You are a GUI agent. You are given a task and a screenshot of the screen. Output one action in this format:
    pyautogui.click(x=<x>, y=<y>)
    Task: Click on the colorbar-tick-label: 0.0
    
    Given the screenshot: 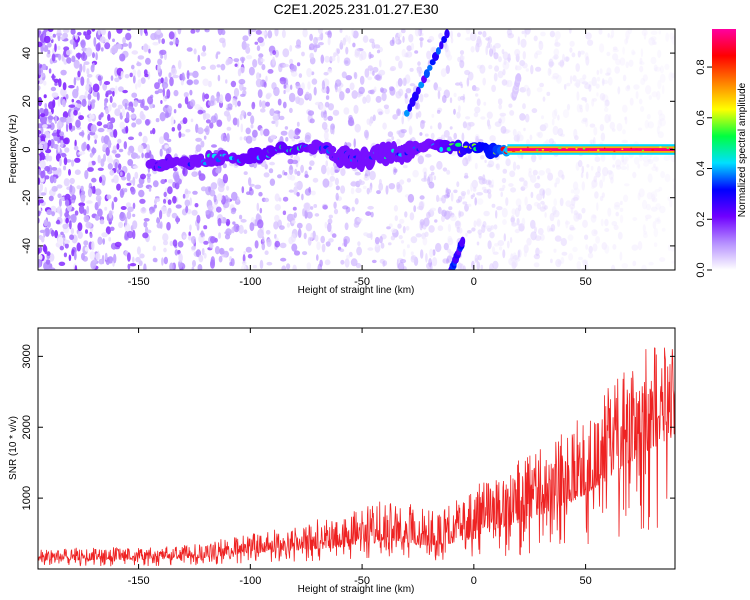 What is the action you would take?
    pyautogui.click(x=701, y=269)
    